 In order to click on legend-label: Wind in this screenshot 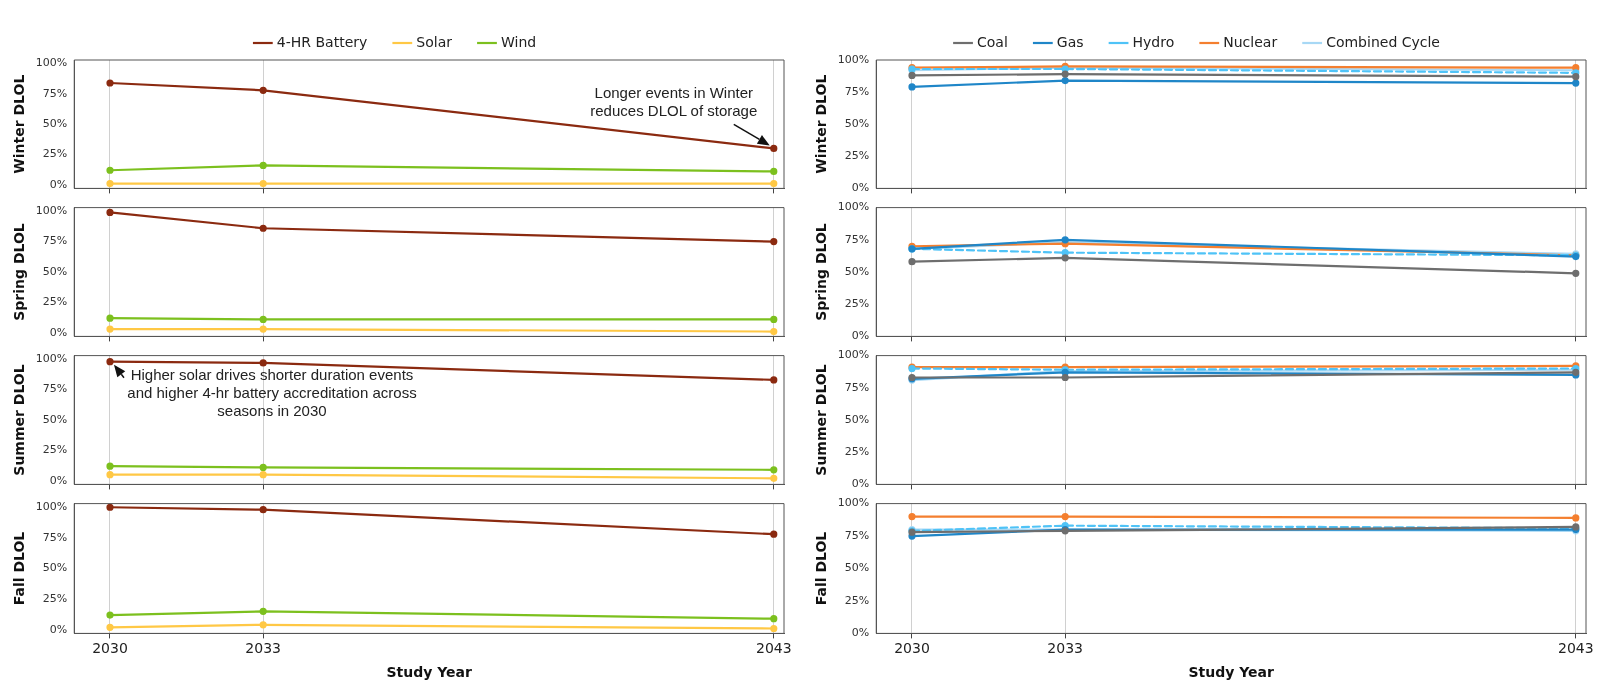, I will do `click(518, 41)`.